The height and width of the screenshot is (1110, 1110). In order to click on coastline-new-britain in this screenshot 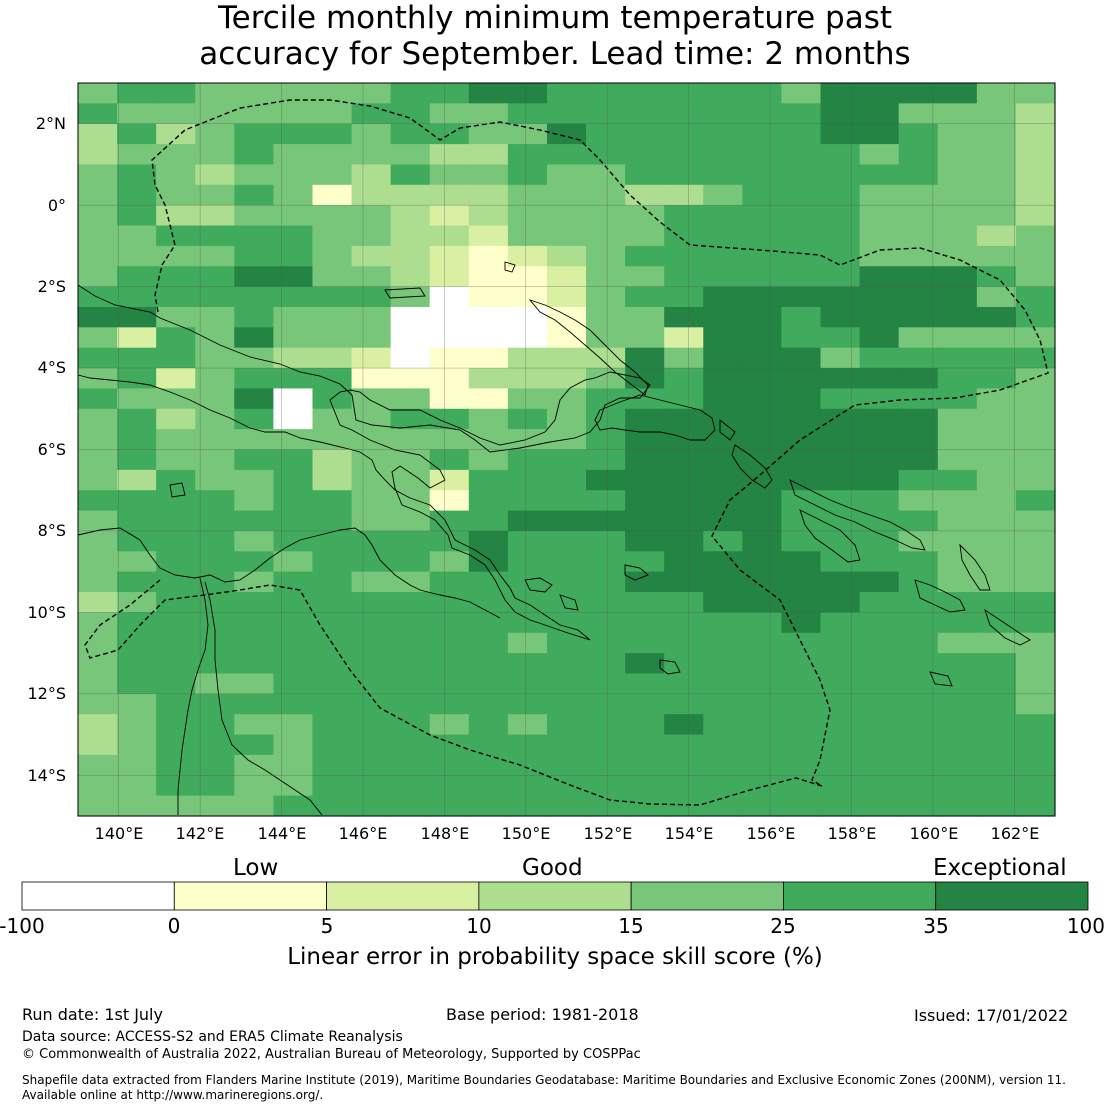, I will do `click(655, 417)`.